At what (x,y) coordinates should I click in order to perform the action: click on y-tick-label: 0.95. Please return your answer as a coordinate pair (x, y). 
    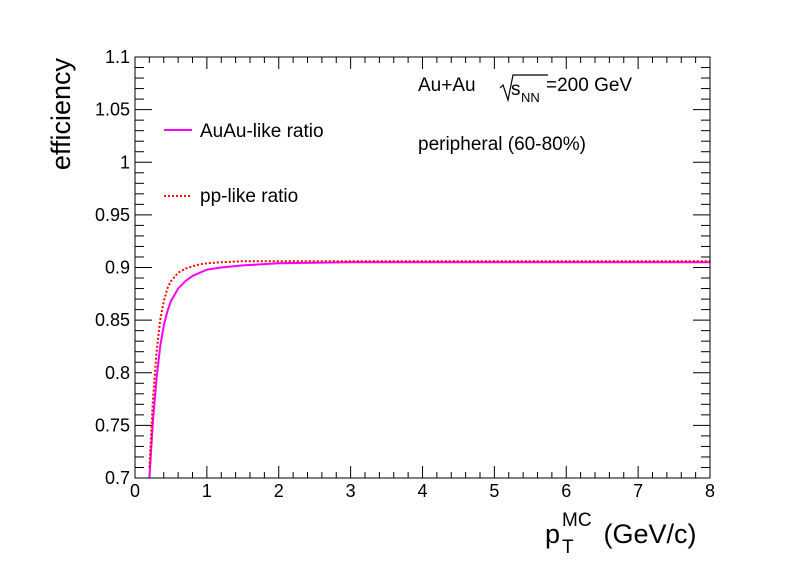
    Looking at the image, I should click on (112, 215).